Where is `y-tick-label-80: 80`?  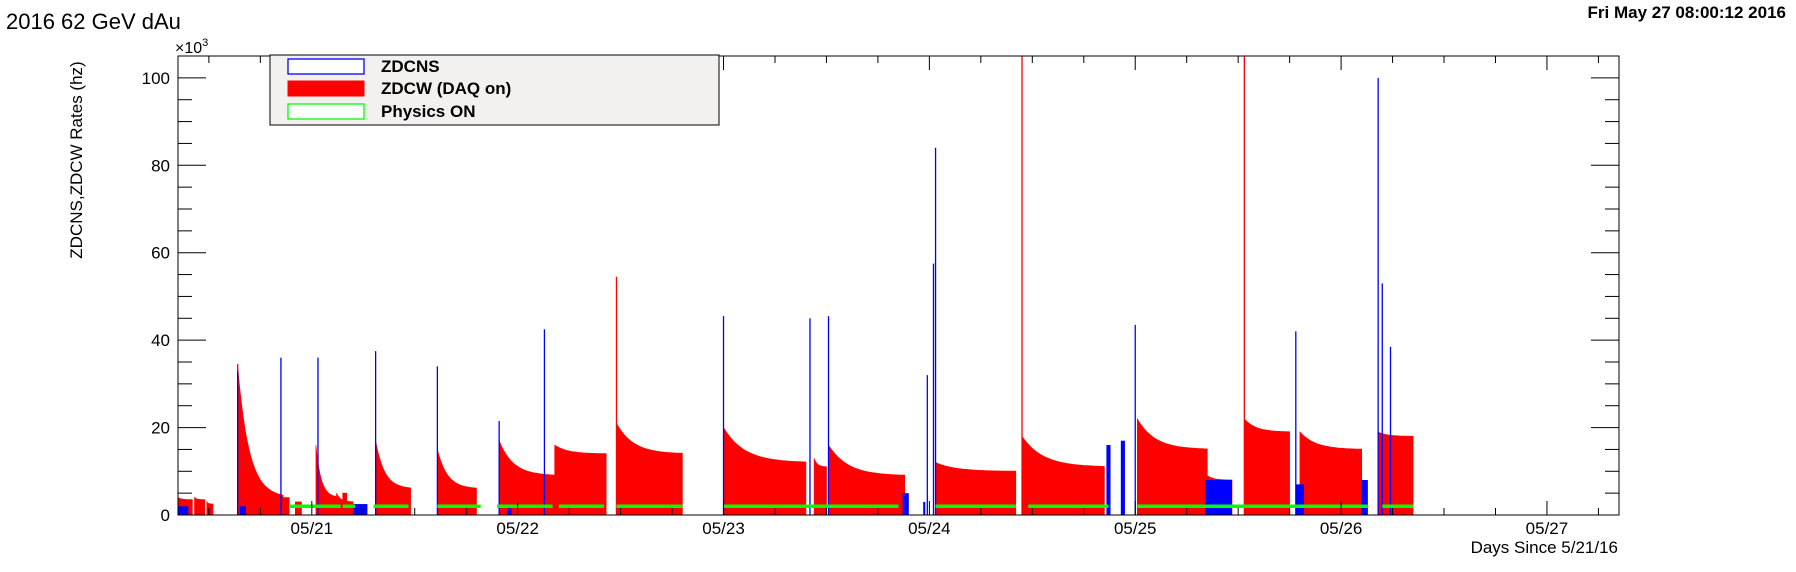
y-tick-label-80: 80 is located at coordinates (160, 165).